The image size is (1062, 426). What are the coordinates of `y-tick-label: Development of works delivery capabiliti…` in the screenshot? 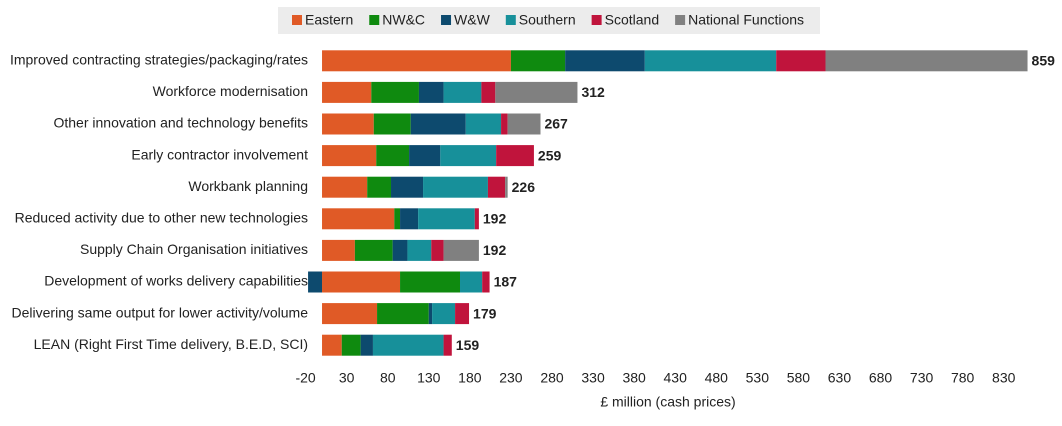 It's located at (176, 281).